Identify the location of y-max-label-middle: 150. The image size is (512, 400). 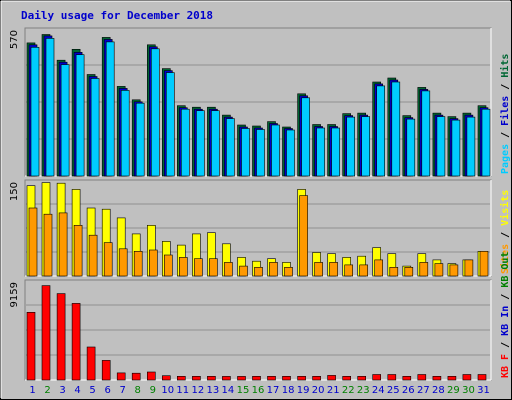
(14, 191).